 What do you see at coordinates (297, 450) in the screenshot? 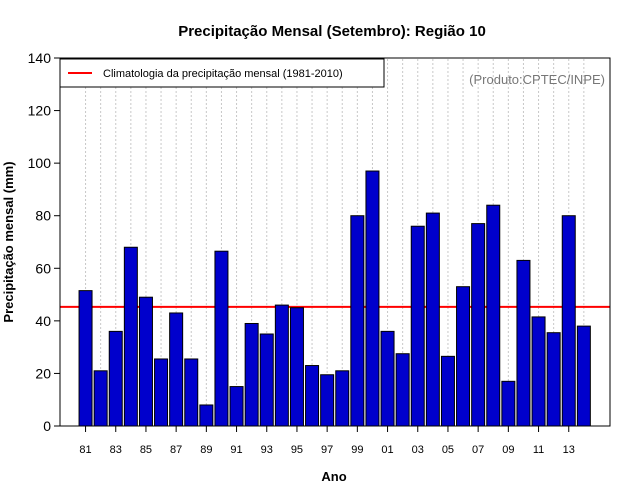
I see `x-tick-label: 95` at bounding box center [297, 450].